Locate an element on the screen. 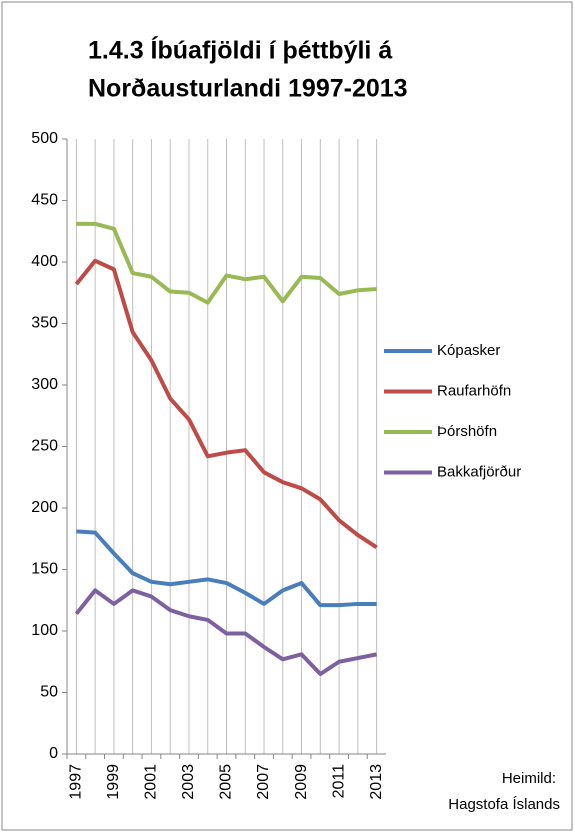 The height and width of the screenshot is (832, 575). x-tick-label: 1997 is located at coordinates (76, 782).